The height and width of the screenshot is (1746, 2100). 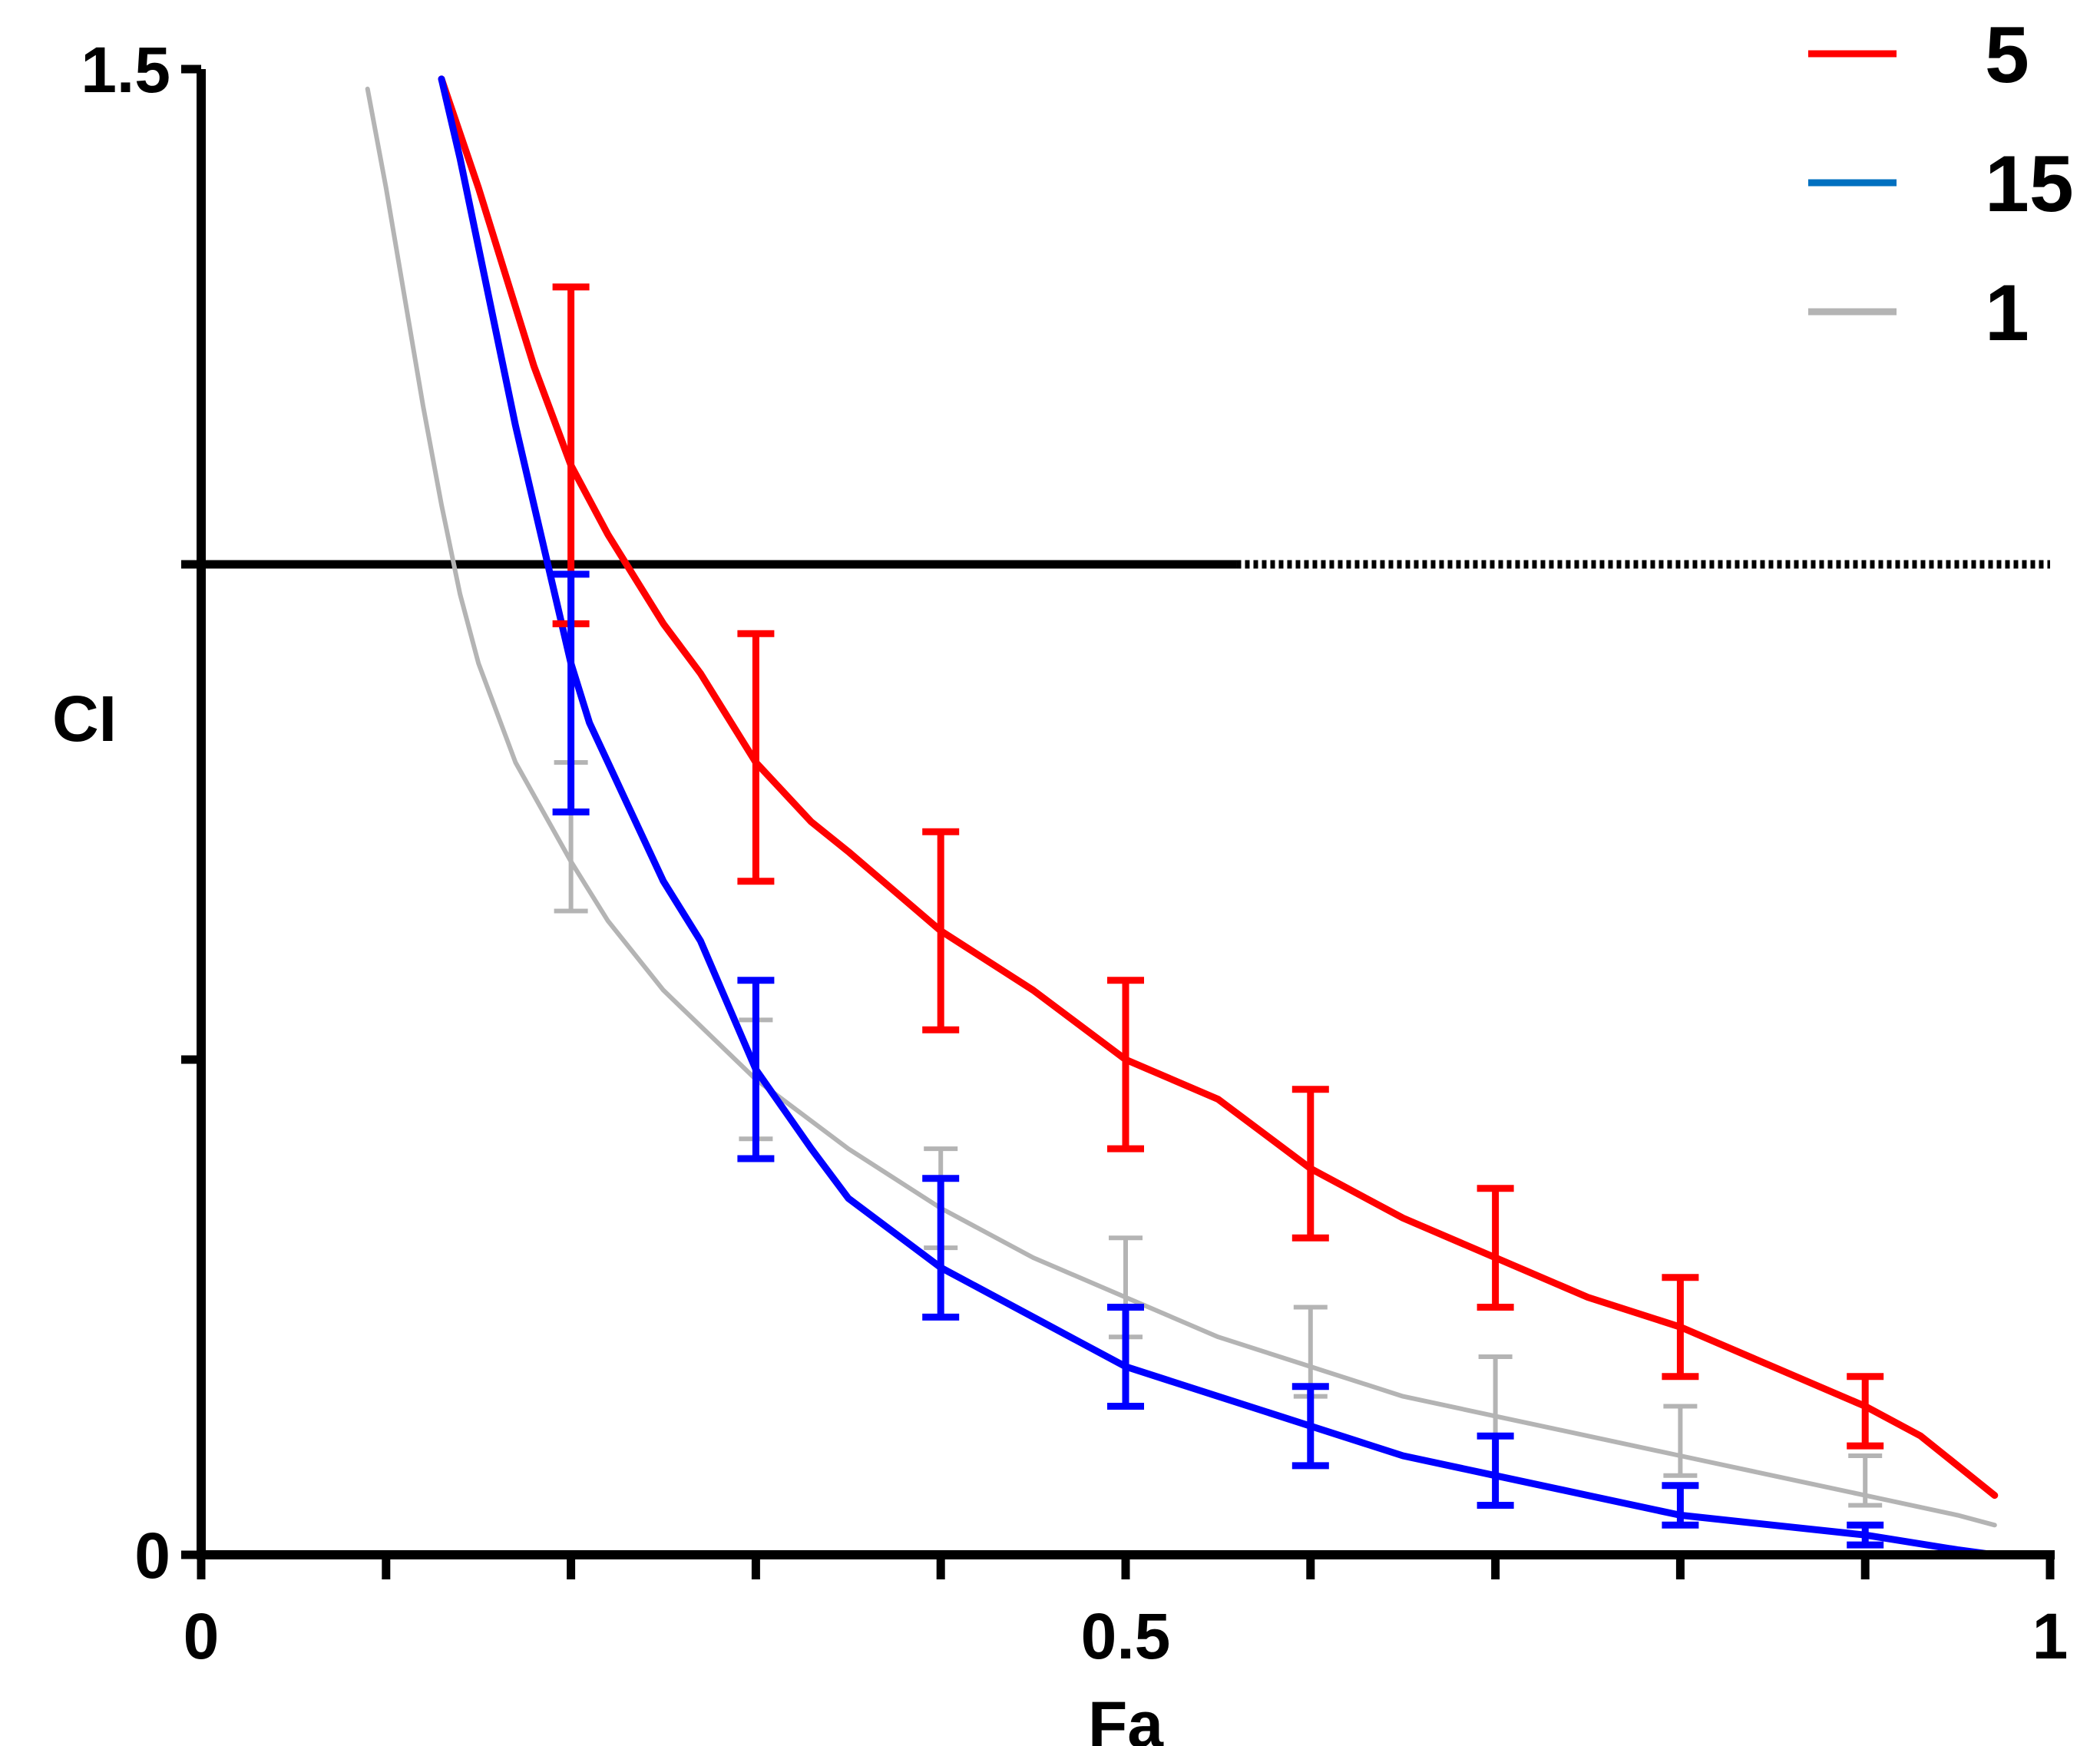 What do you see at coordinates (85, 719) in the screenshot?
I see `y-axis-title: CI` at bounding box center [85, 719].